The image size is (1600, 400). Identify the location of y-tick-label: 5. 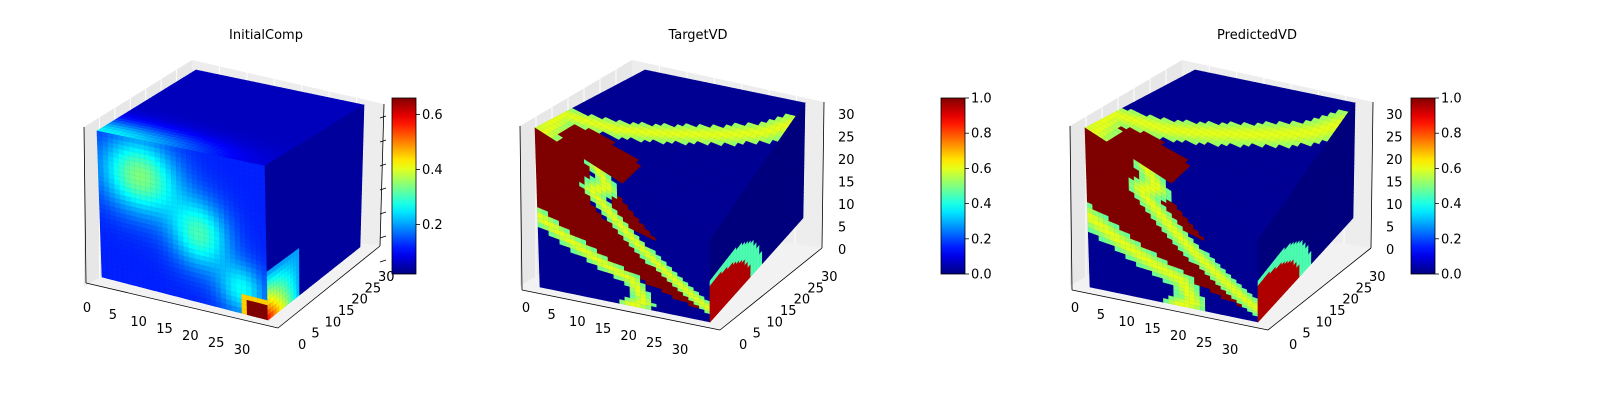
(315, 334).